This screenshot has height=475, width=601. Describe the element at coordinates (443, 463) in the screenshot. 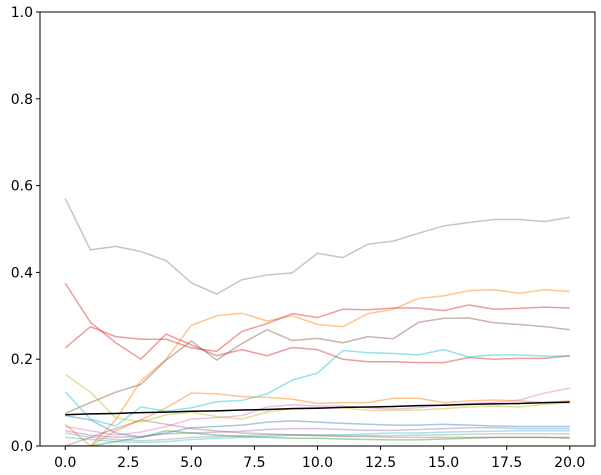

I see `x-tick-label: 15.0` at that location.